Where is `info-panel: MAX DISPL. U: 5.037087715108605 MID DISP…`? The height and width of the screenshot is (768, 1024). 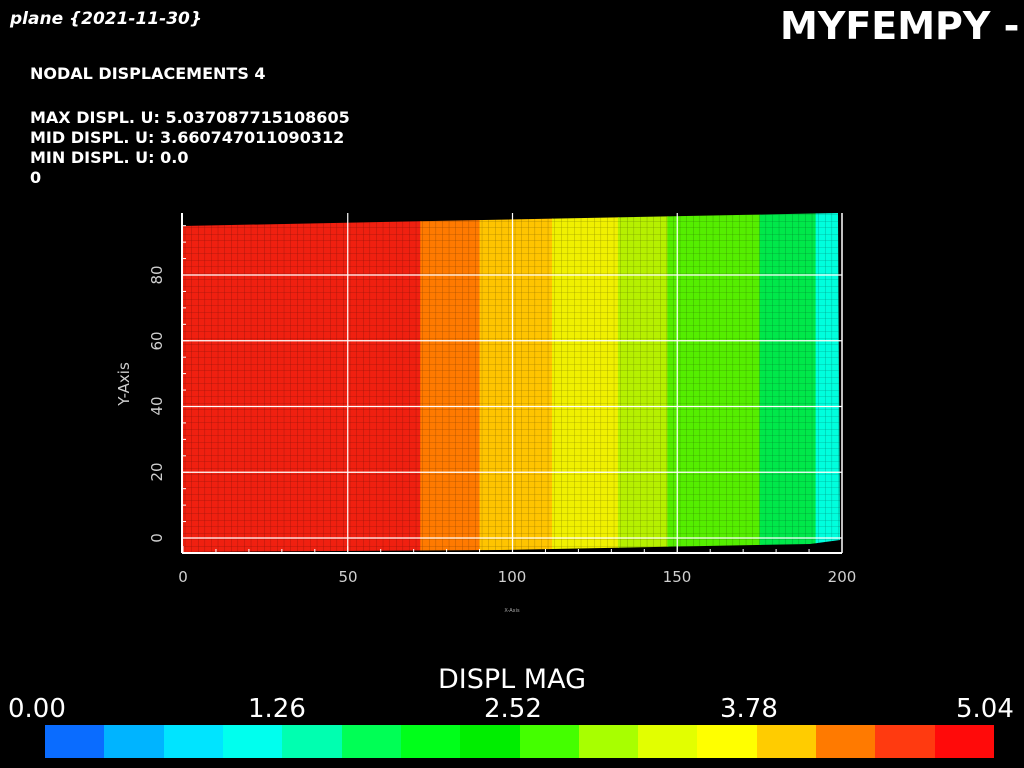
info-panel: MAX DISPL. U: 5.037087715108605 MID DISP… is located at coordinates (190, 148).